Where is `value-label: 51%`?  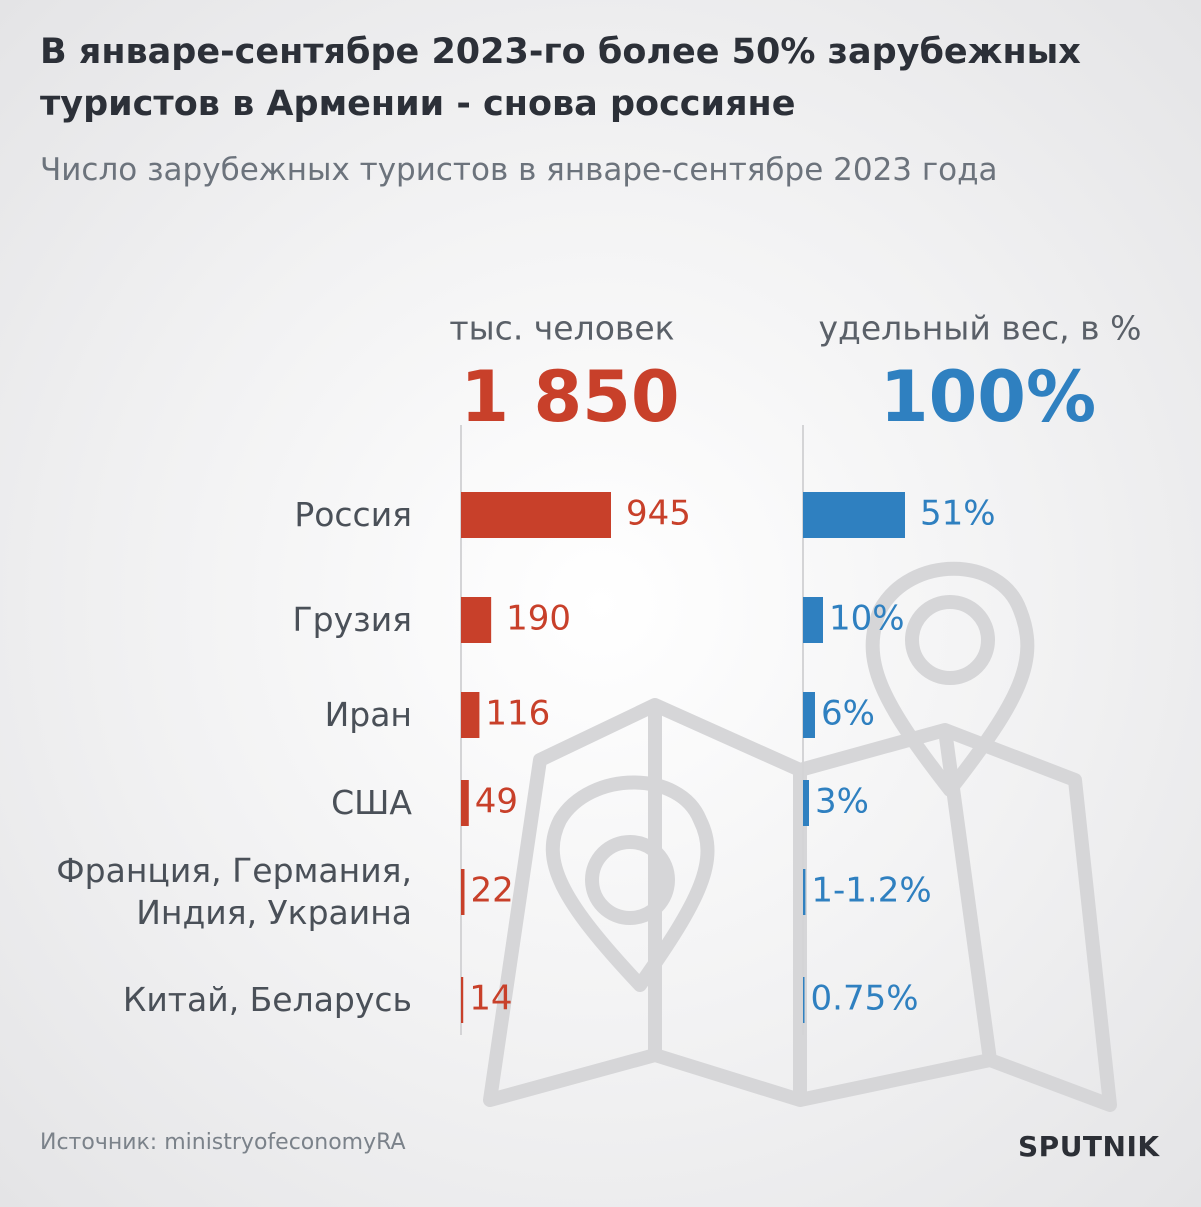 value-label: 51% is located at coordinates (958, 514).